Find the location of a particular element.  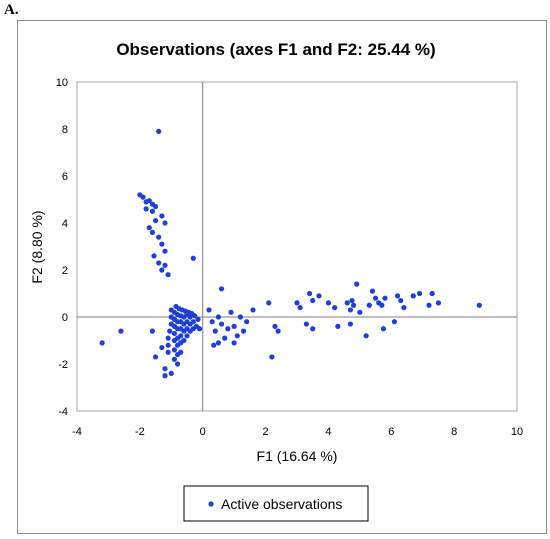

y-tick-label: 4 is located at coordinates (65, 224).